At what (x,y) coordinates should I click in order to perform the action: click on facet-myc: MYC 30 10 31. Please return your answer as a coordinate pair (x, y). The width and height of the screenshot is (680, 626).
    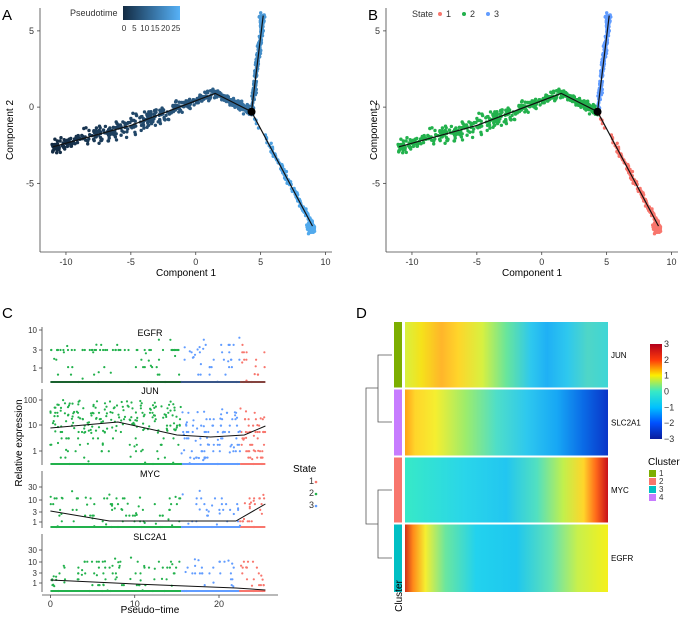
    Looking at the image, I should click on (147, 499).